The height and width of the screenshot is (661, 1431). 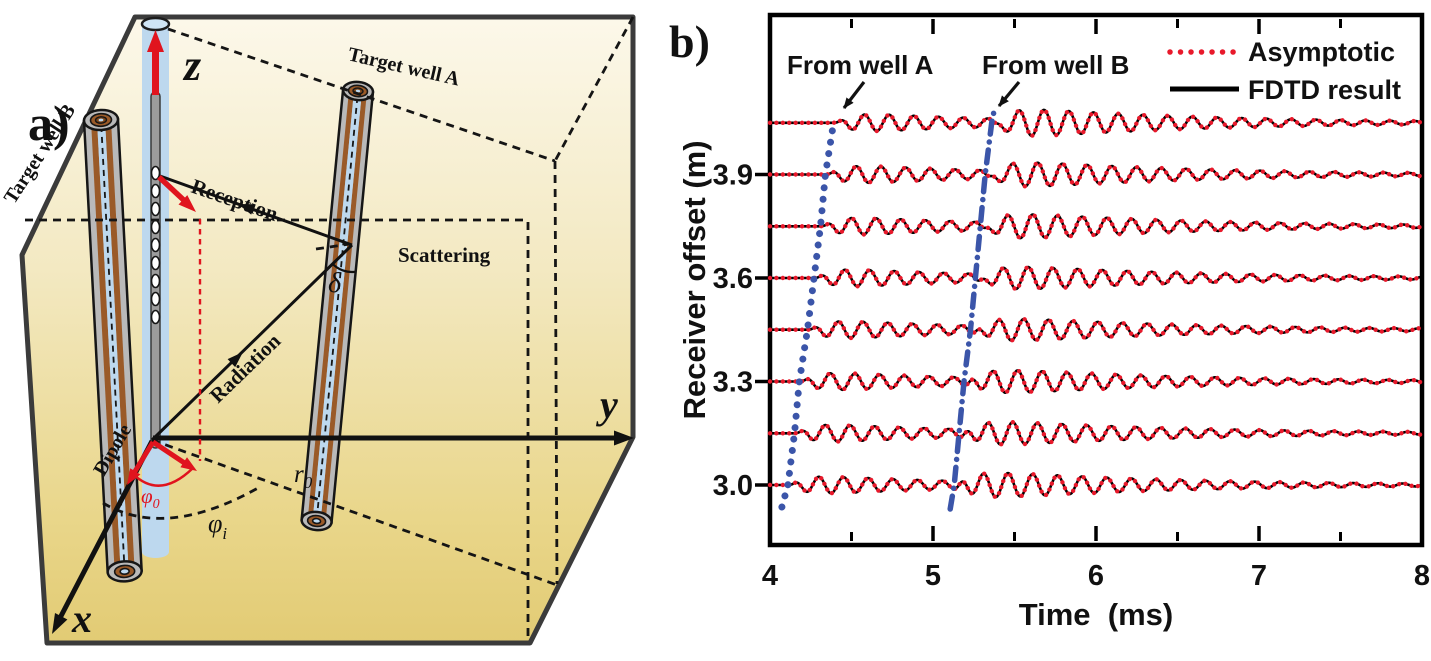 I want to click on z-axis-label: z, so click(x=191, y=65).